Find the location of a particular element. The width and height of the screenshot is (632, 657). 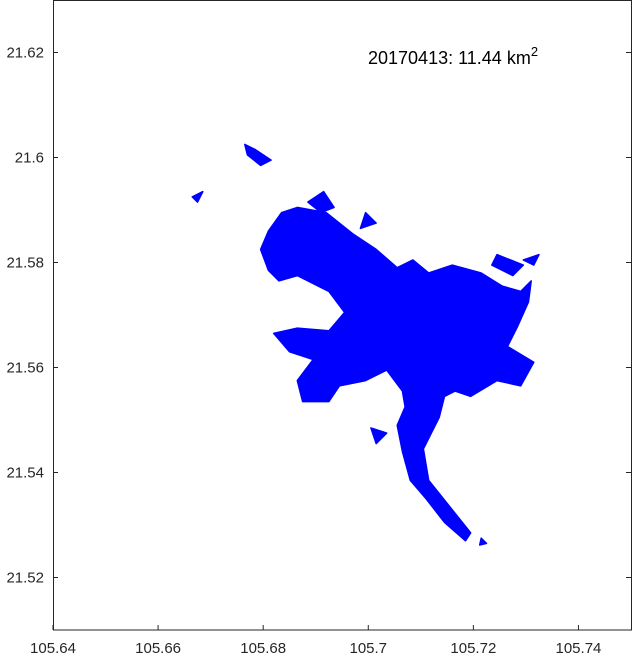

area-annotation: 20170413: 11.44 km2 is located at coordinates (453, 56).